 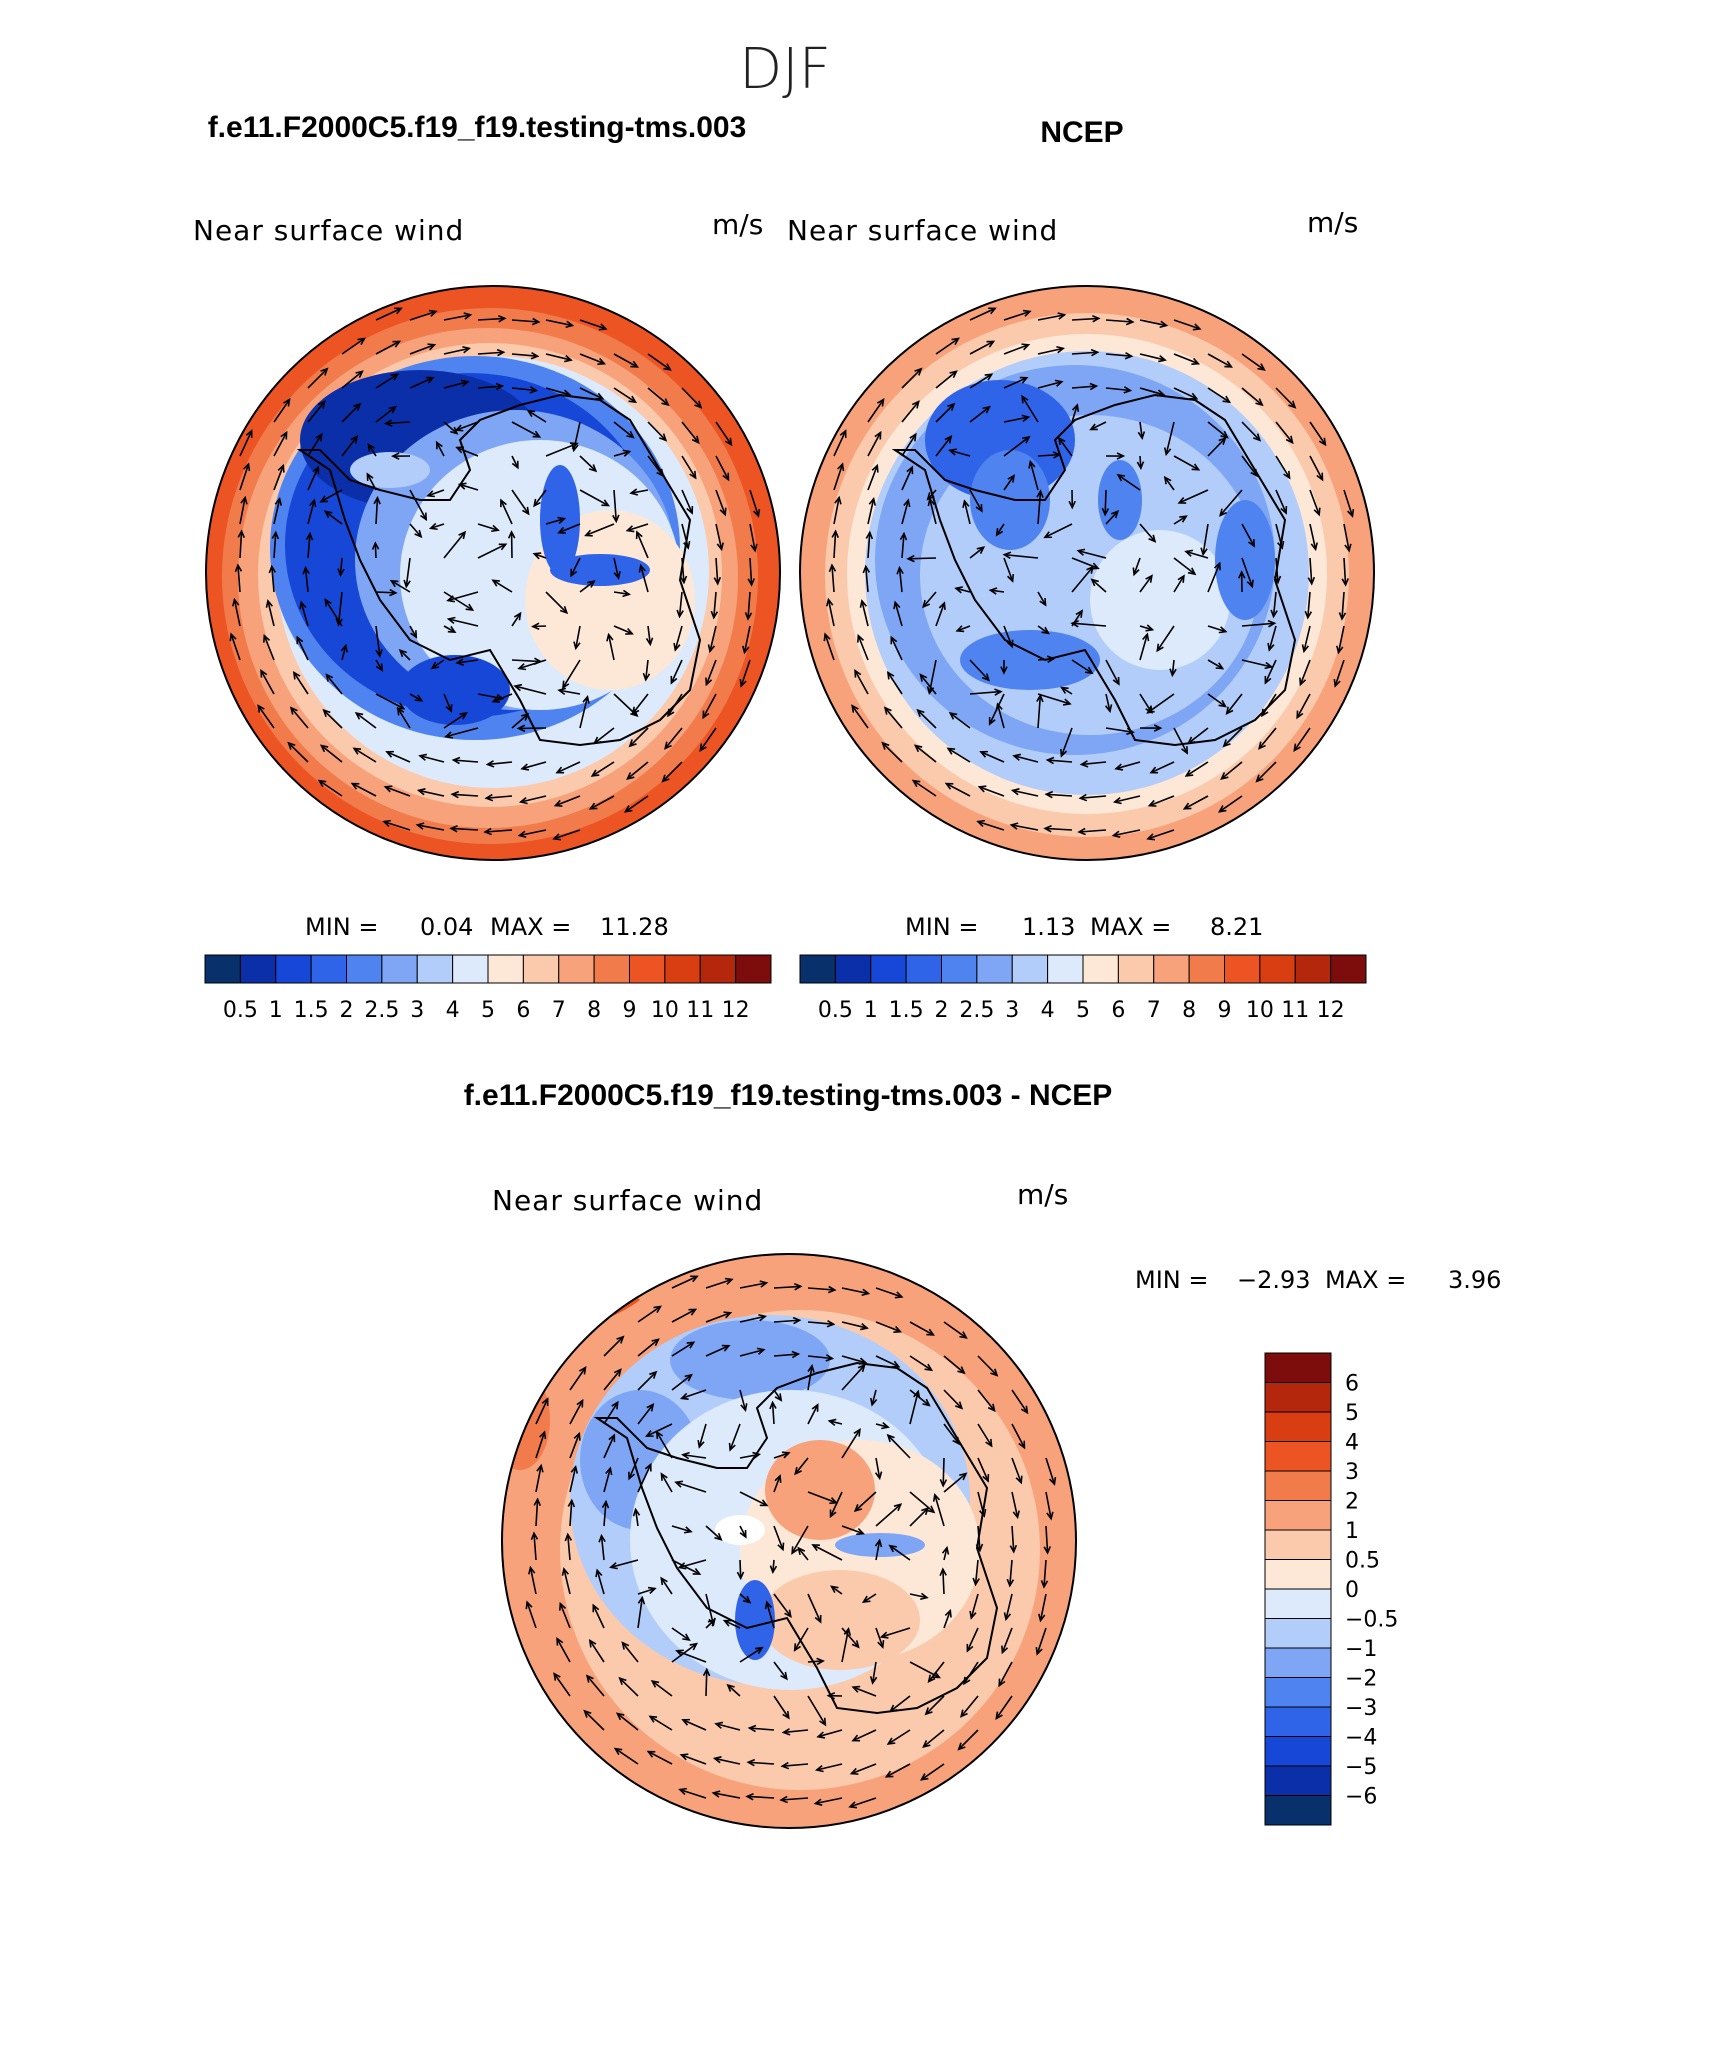 I want to click on colorbar-difference-tick-label: −5, so click(x=1361, y=1767).